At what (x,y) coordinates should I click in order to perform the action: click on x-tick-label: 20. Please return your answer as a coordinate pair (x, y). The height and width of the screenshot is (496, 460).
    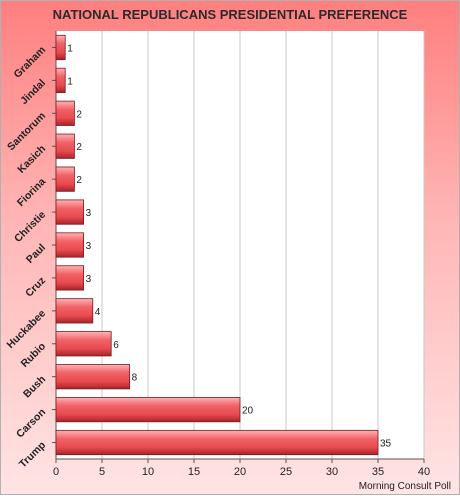
    Looking at the image, I should click on (240, 472).